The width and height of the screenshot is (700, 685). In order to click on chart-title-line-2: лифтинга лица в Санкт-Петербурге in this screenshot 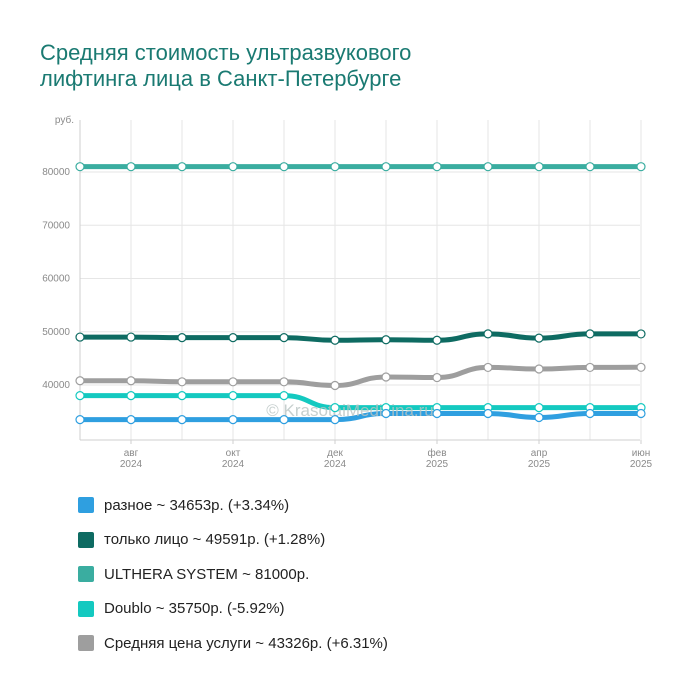, I will do `click(221, 78)`.